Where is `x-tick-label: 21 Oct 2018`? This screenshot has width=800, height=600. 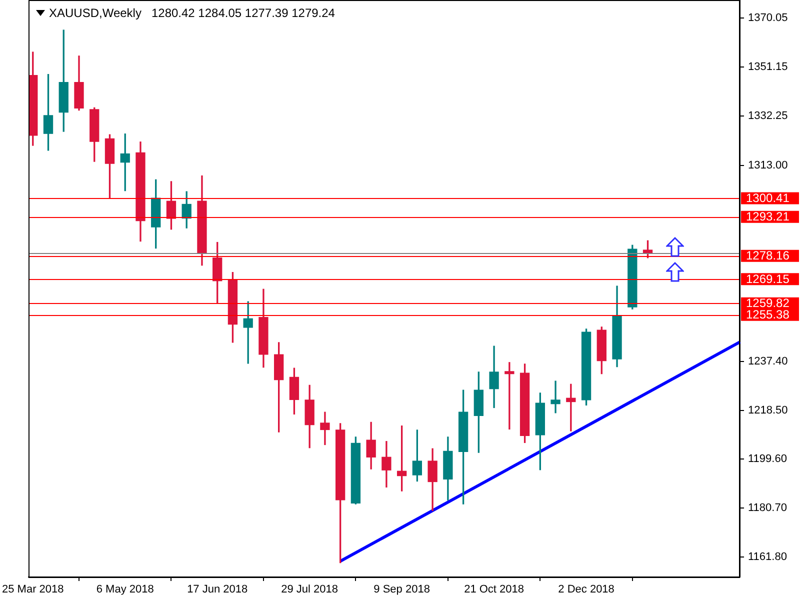
x-tick-label: 21 Oct 2018 is located at coordinates (494, 590).